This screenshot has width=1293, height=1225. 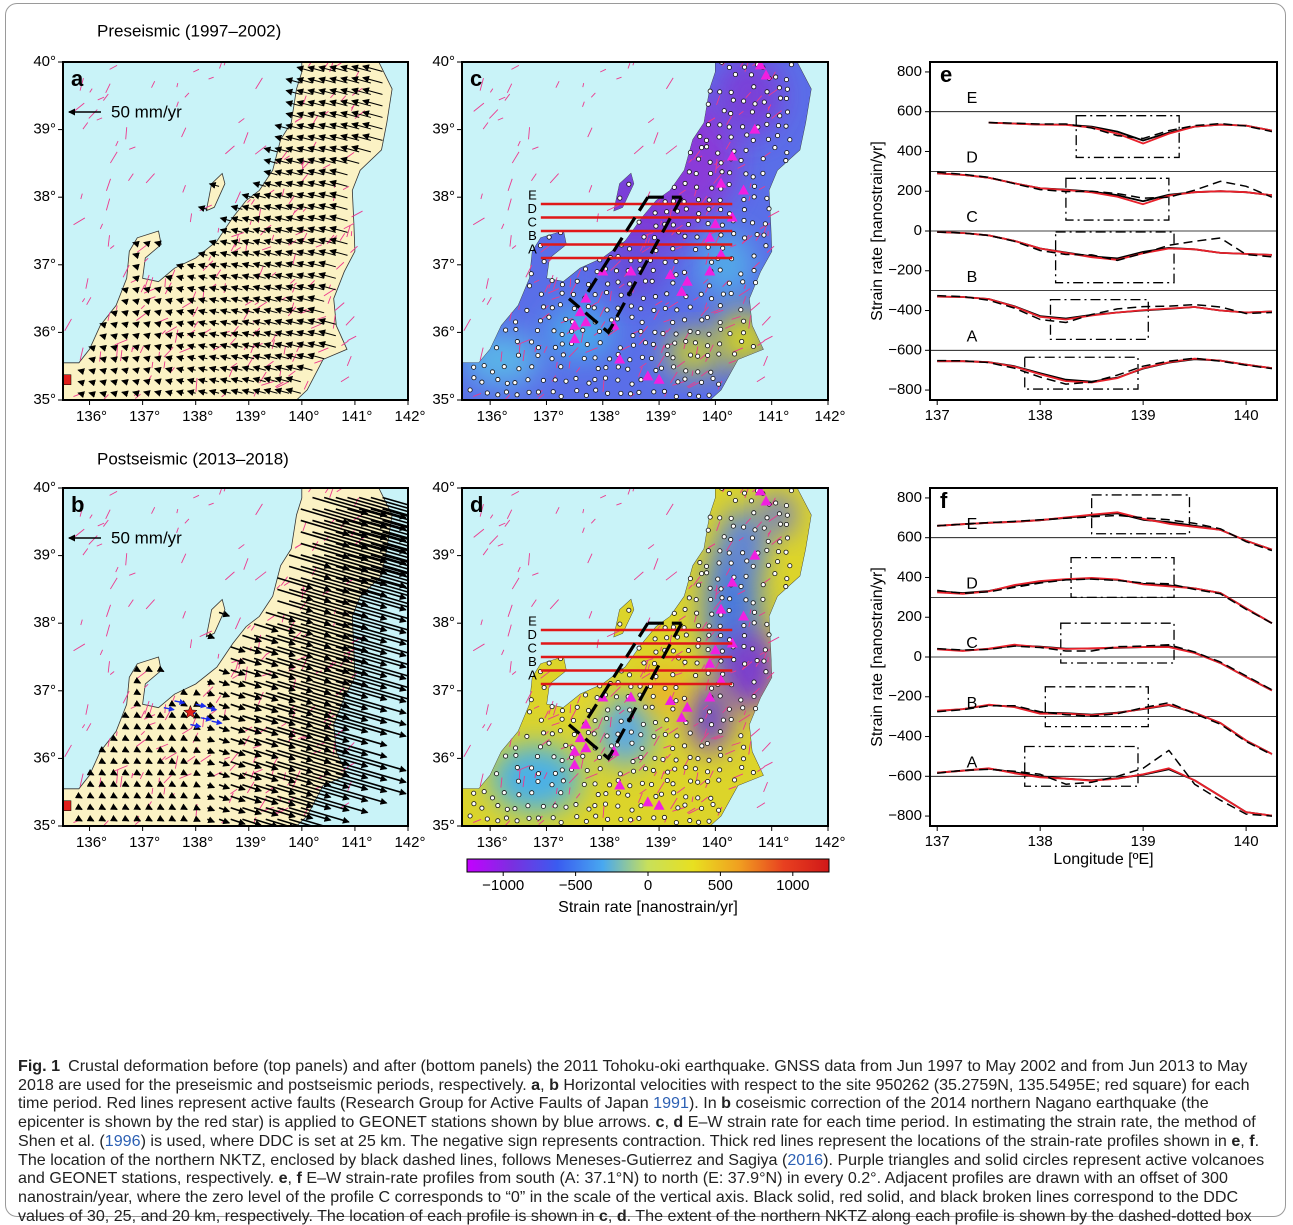 I want to click on caption-link: 2016, so click(x=805, y=1160).